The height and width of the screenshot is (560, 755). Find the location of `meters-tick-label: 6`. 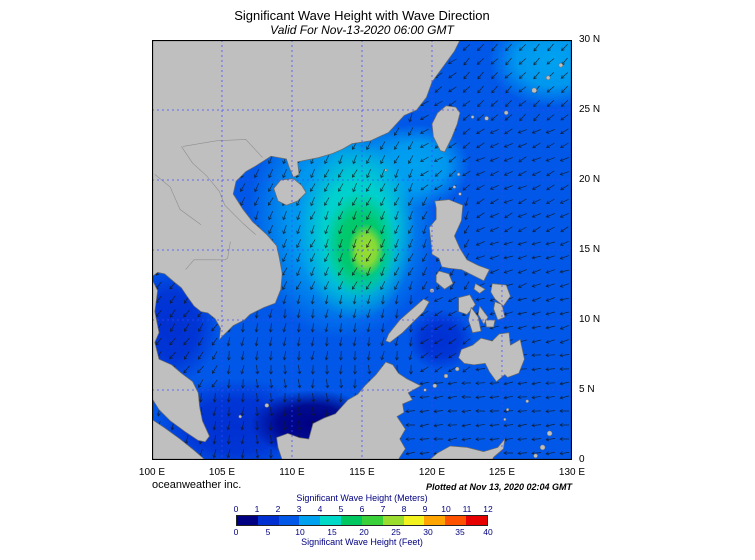

meters-tick-label: 6 is located at coordinates (362, 509).